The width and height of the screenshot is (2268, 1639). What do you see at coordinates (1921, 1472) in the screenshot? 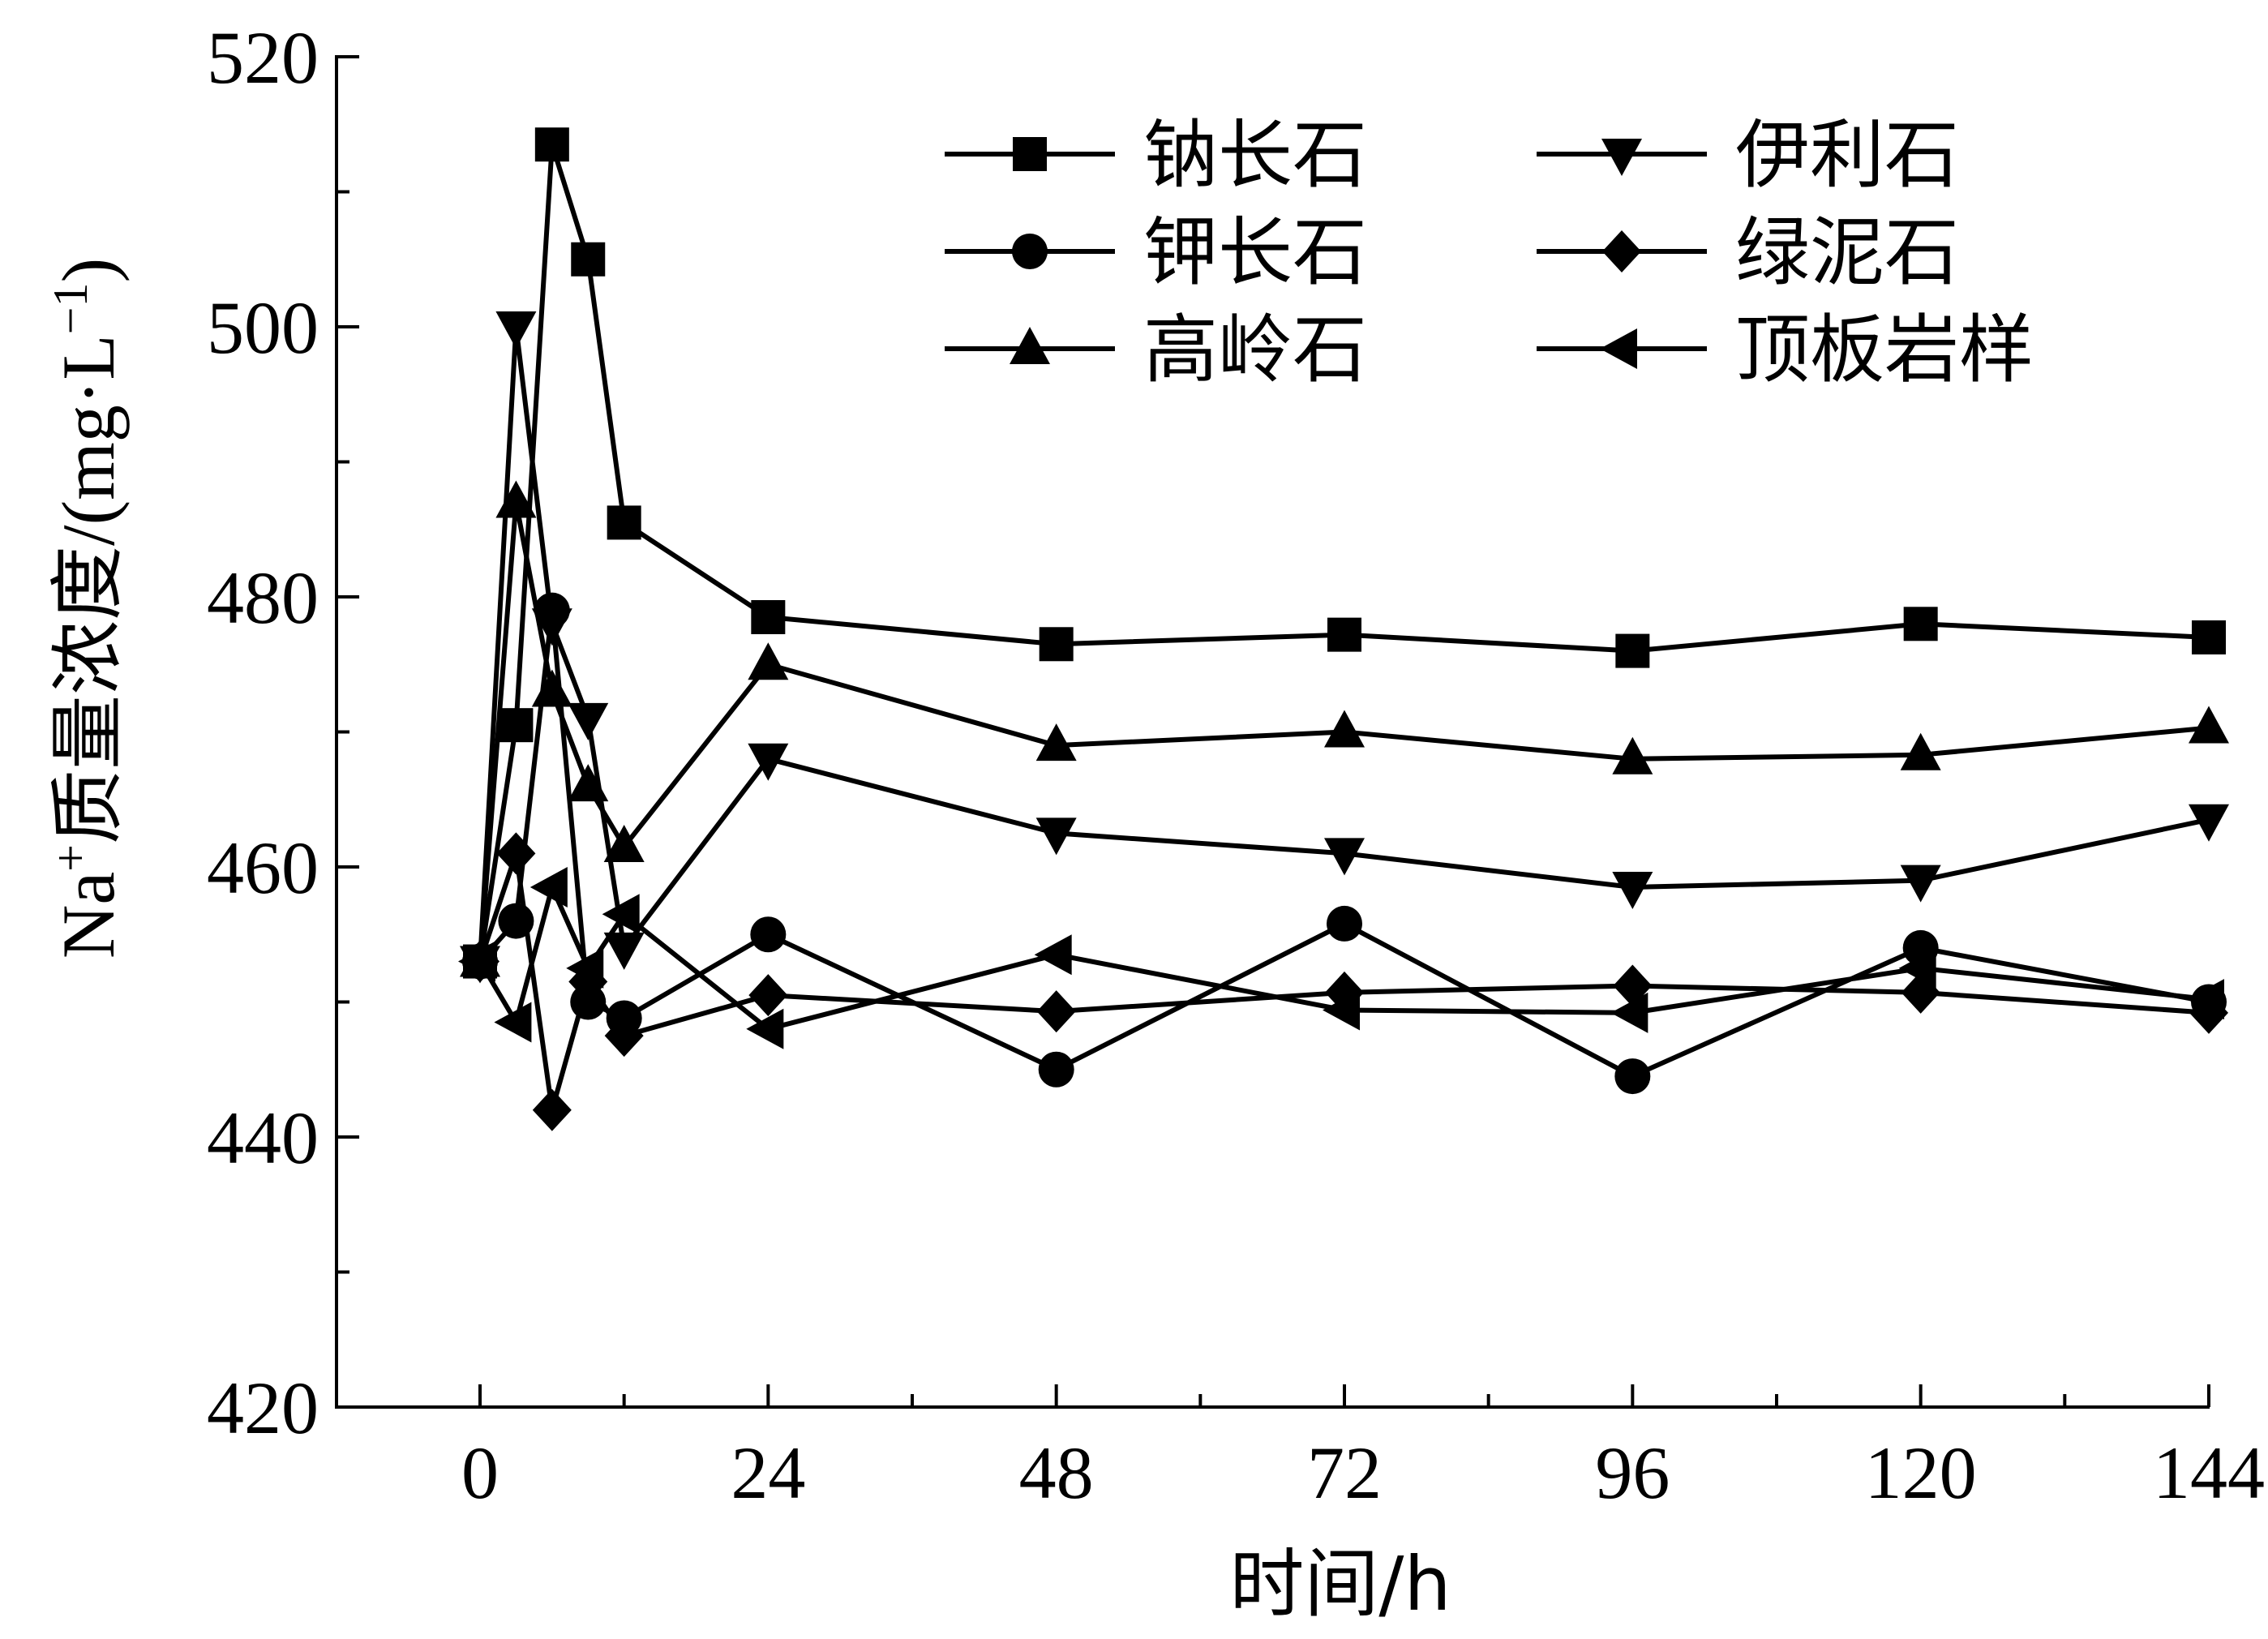
I see `x-tick-label: 120` at bounding box center [1921, 1472].